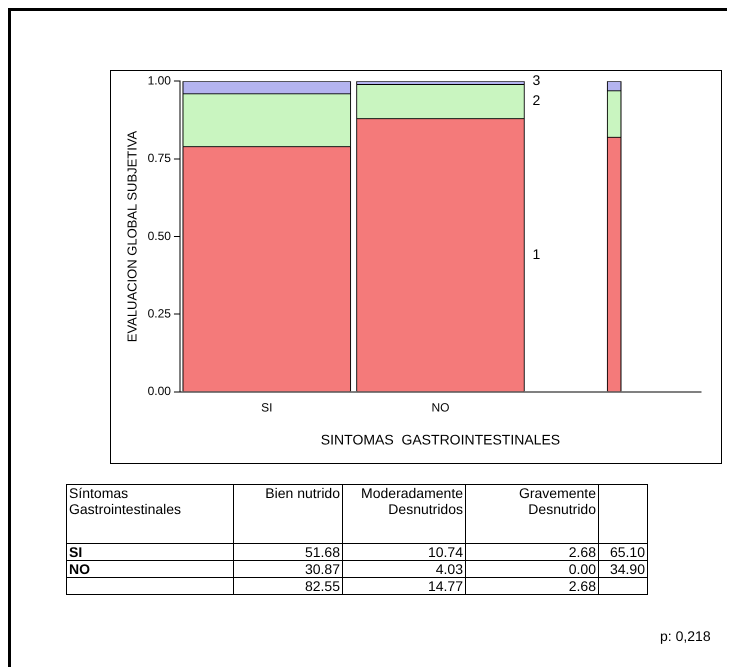 Image resolution: width=729 pixels, height=669 pixels. I want to click on series-label: 3, so click(536, 80).